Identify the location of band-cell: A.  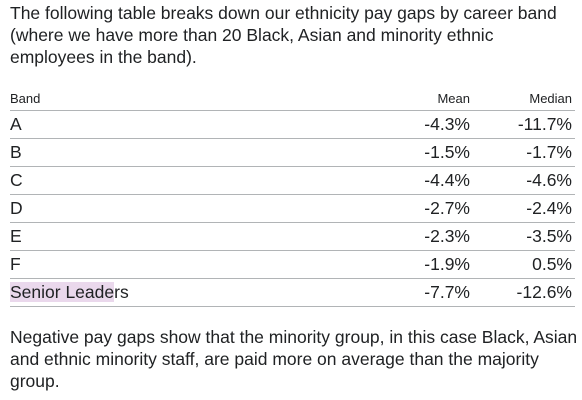
(180, 124).